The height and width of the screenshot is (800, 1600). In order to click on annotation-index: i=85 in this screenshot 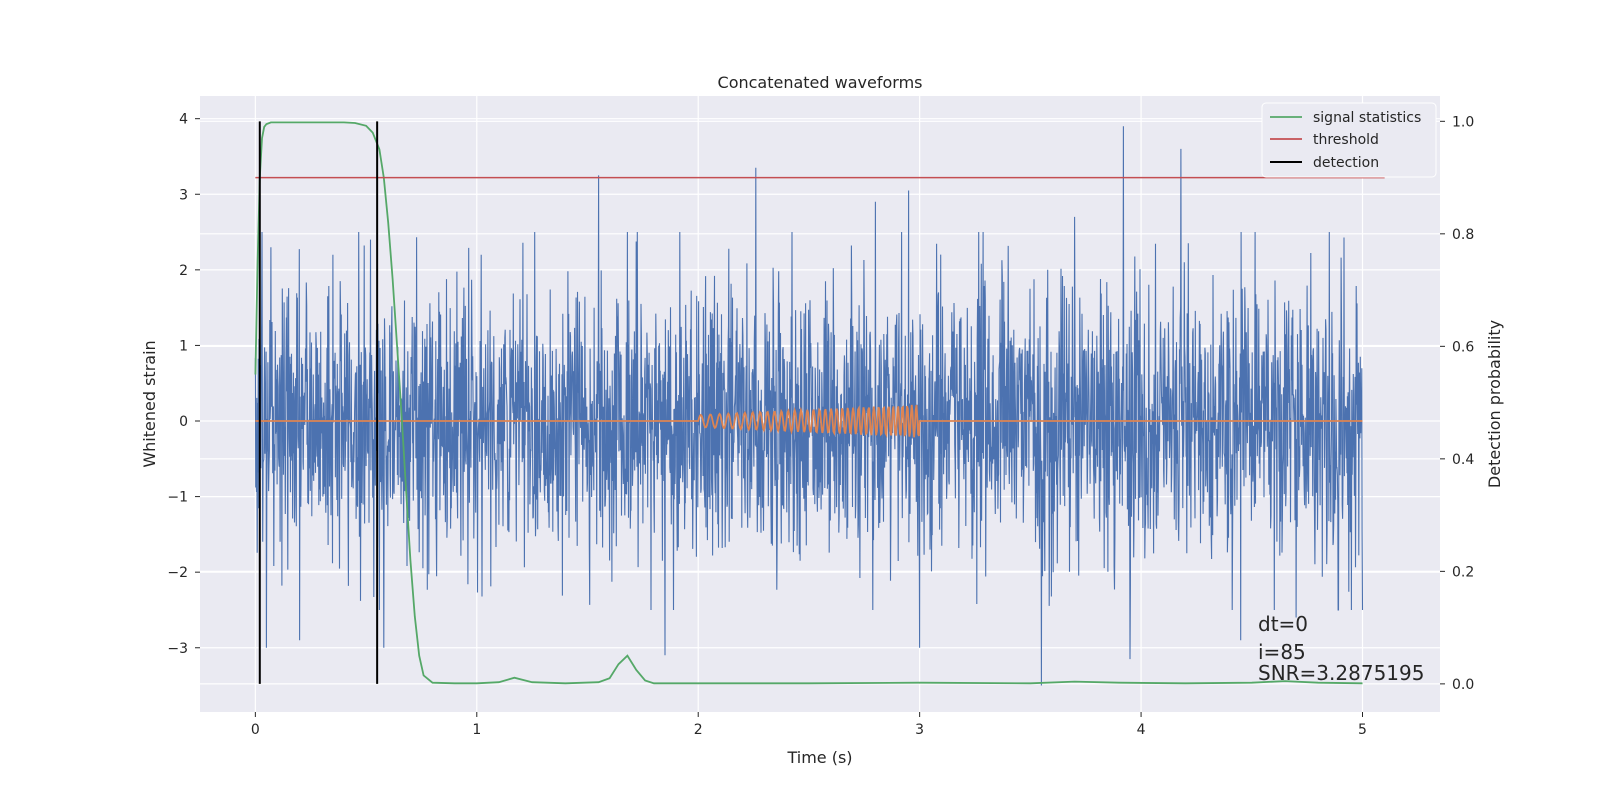, I will do `click(1282, 652)`.